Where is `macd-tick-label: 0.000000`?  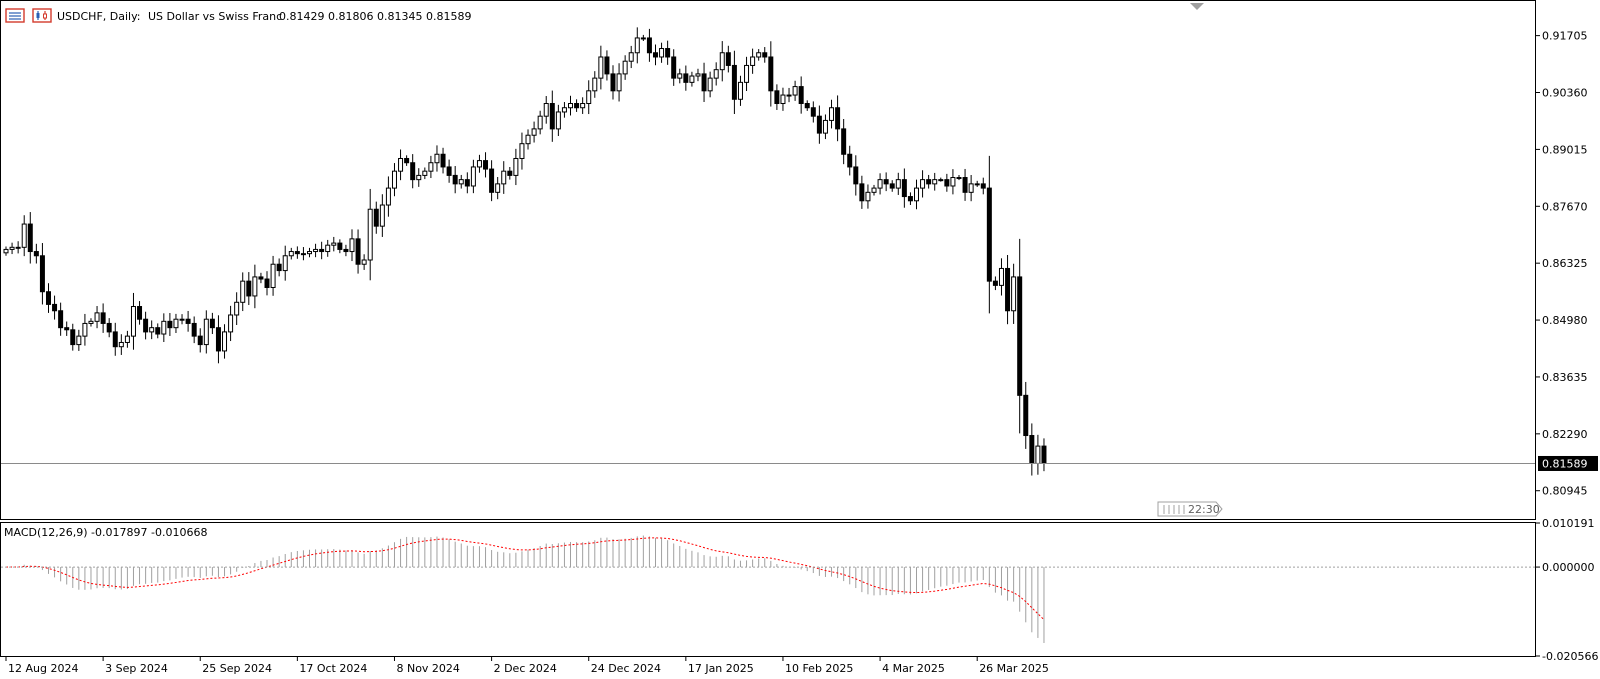
macd-tick-label: 0.000000 is located at coordinates (1568, 567).